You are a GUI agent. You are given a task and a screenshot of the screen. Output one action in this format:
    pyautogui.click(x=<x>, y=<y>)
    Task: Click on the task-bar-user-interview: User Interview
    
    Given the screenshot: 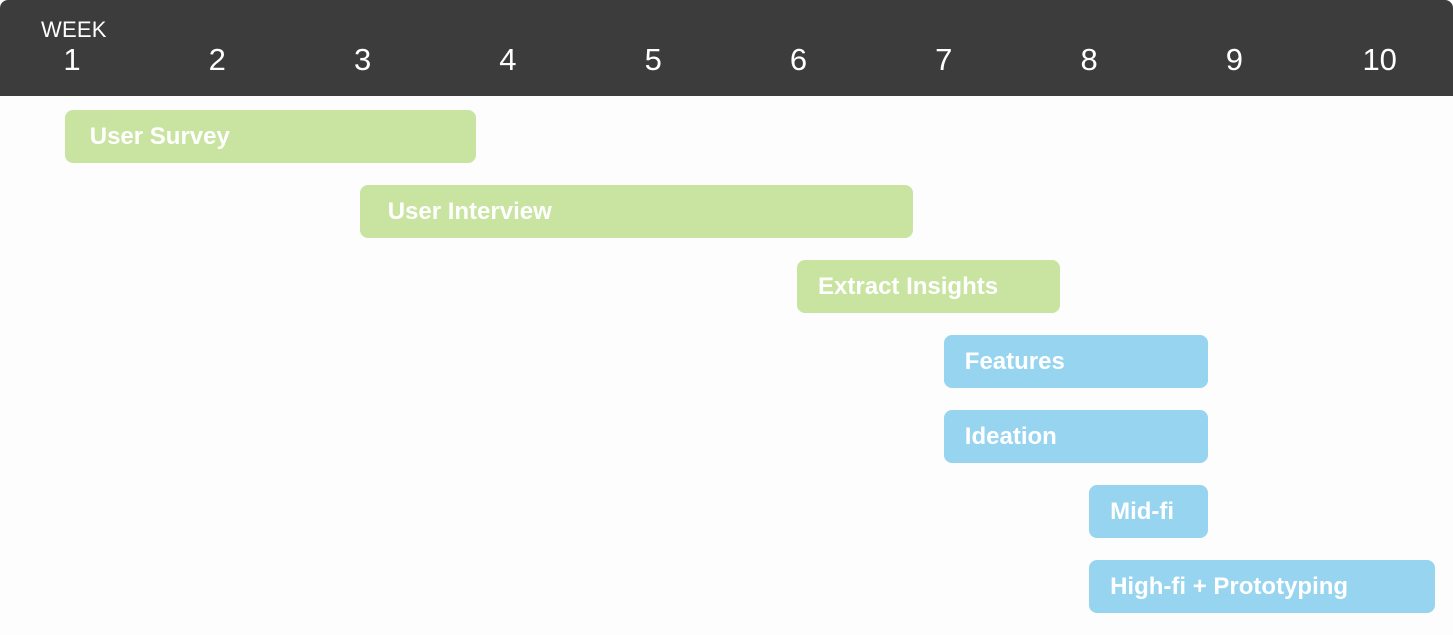 What is the action you would take?
    pyautogui.click(x=636, y=211)
    